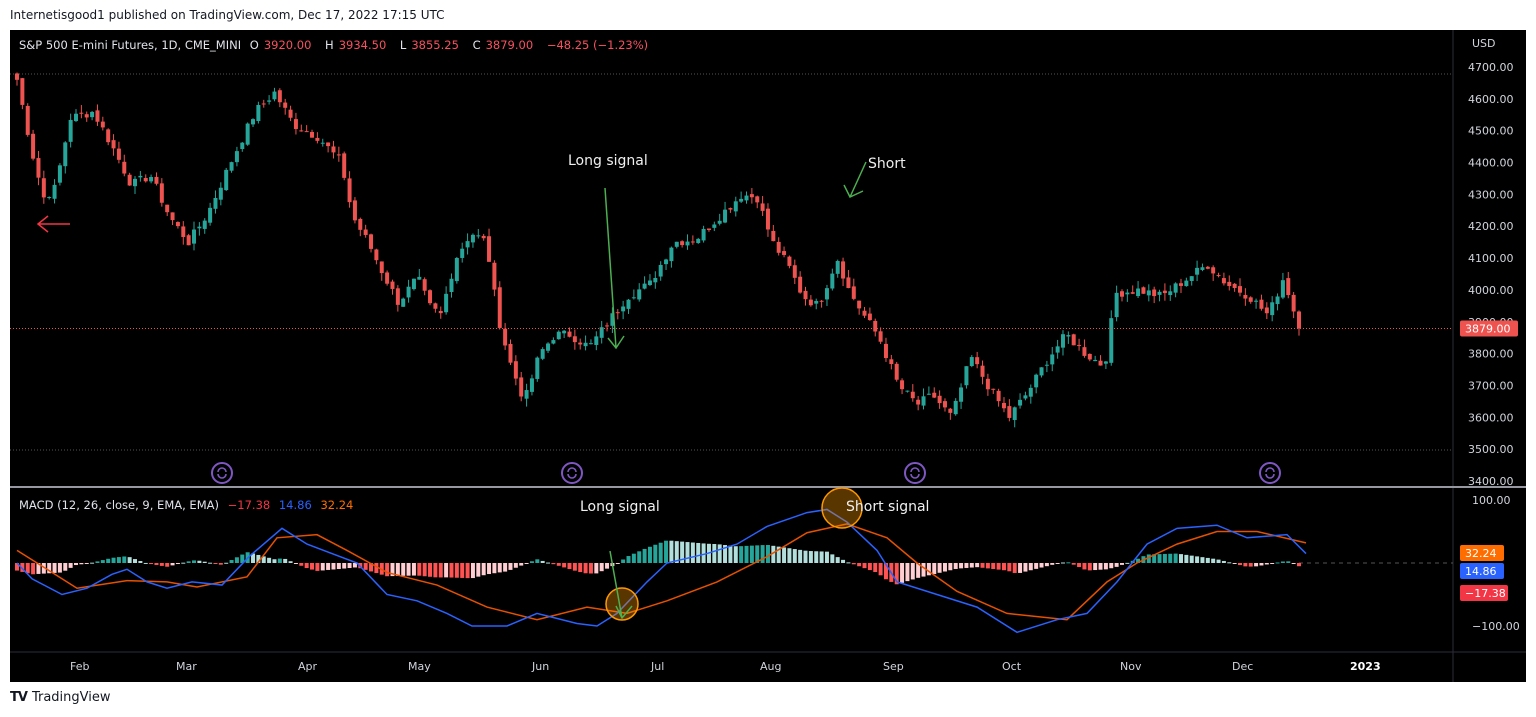 This screenshot has width=1536, height=717. Describe the element at coordinates (1491, 354) in the screenshot. I see `price-tick: 3800.00` at that location.